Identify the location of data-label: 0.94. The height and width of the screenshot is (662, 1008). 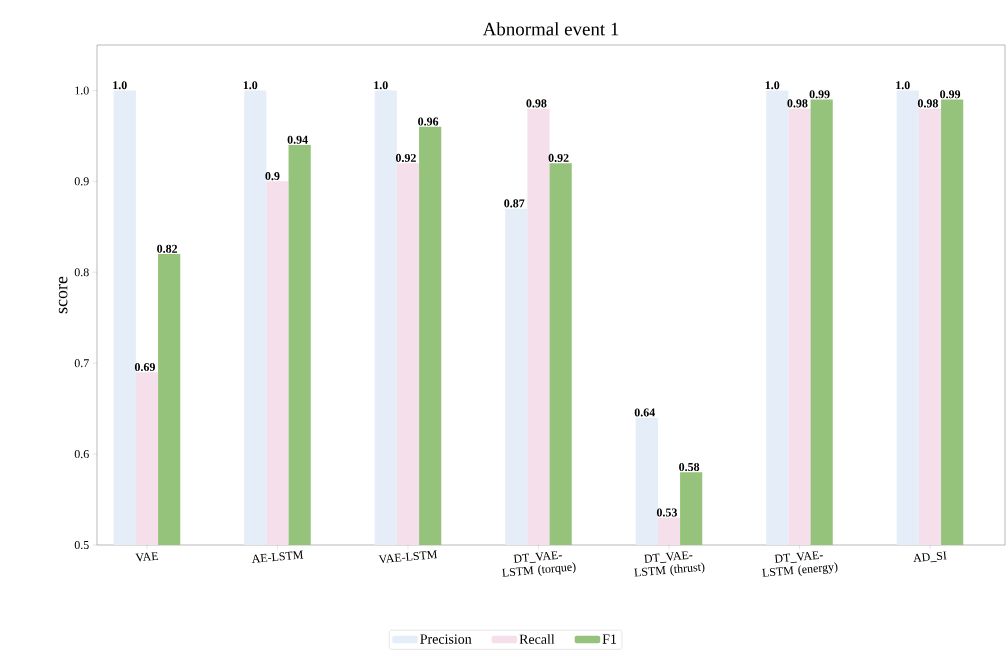
(297, 139).